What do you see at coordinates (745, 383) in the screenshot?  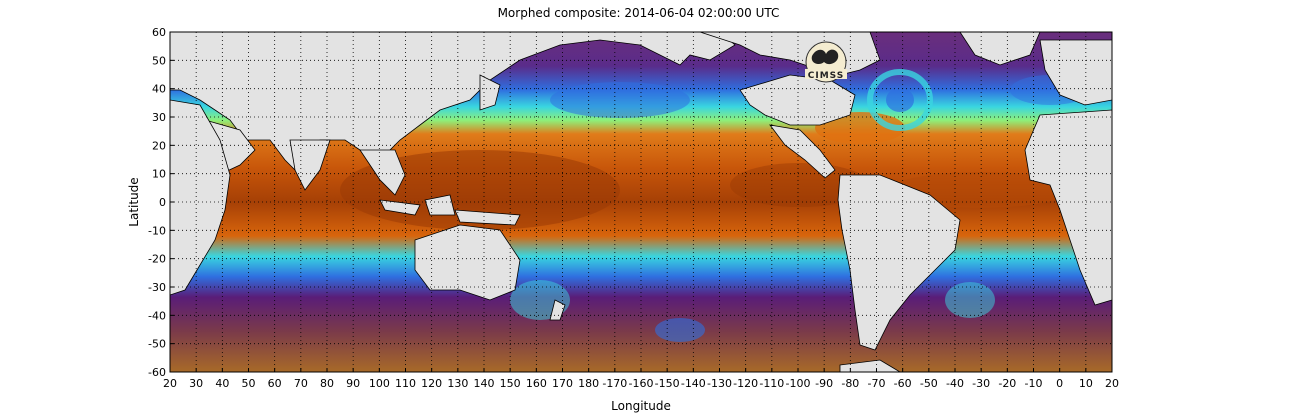 I see `x-tick-label: -120` at bounding box center [745, 383].